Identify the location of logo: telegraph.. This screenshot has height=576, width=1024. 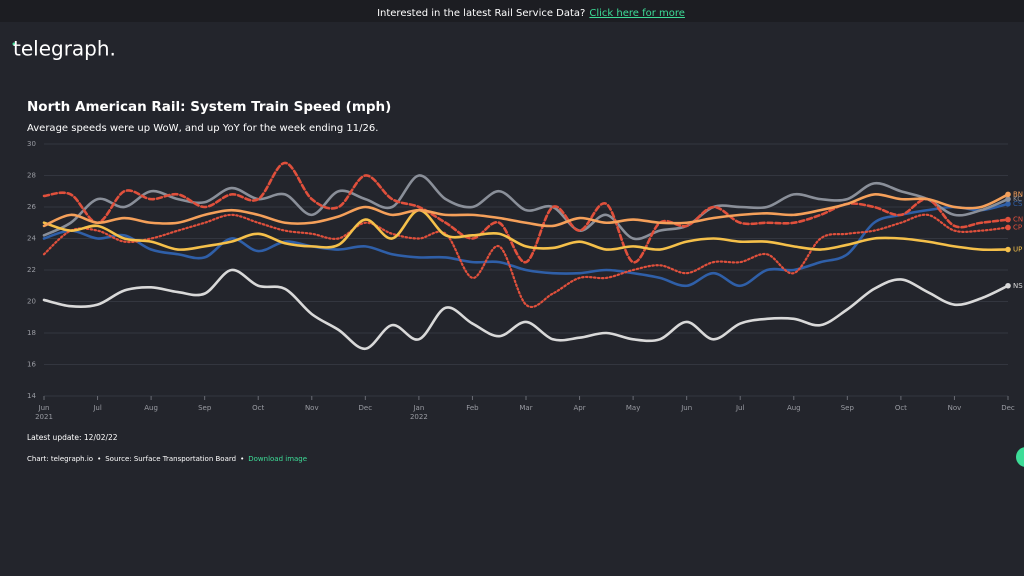
(64, 49).